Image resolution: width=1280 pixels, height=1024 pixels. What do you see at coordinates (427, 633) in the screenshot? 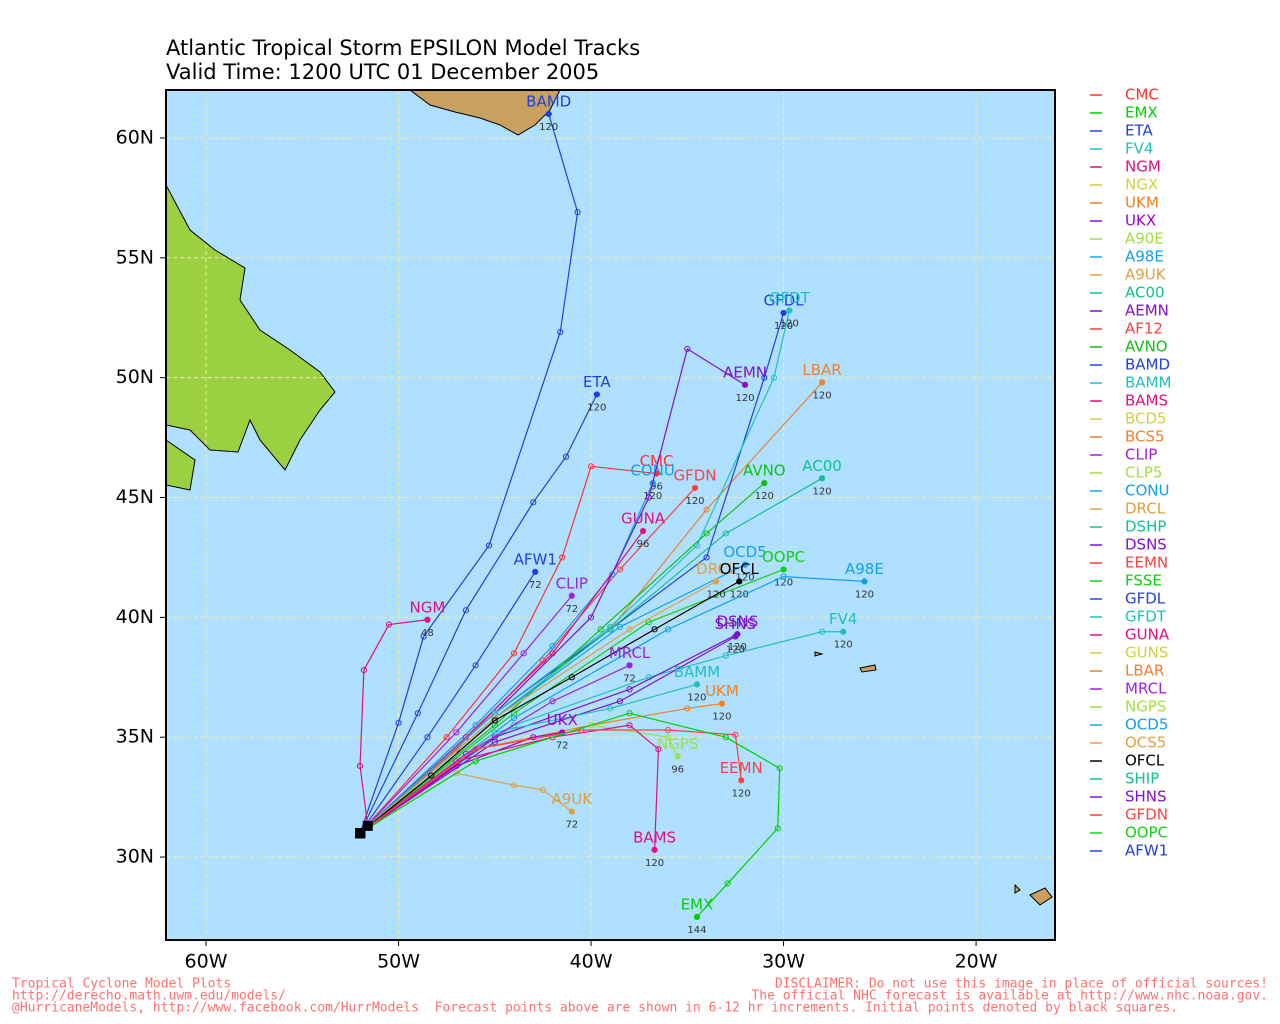
I see `hour-label: 48` at bounding box center [427, 633].